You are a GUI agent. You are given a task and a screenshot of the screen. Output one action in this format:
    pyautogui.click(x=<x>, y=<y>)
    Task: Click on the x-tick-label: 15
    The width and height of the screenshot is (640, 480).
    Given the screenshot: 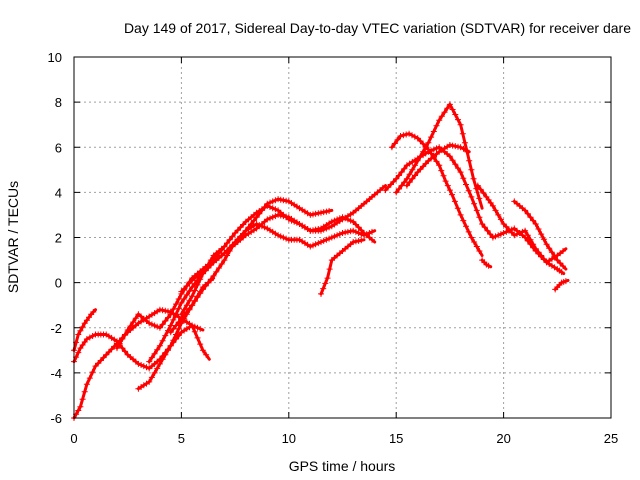 What is the action you would take?
    pyautogui.click(x=396, y=438)
    